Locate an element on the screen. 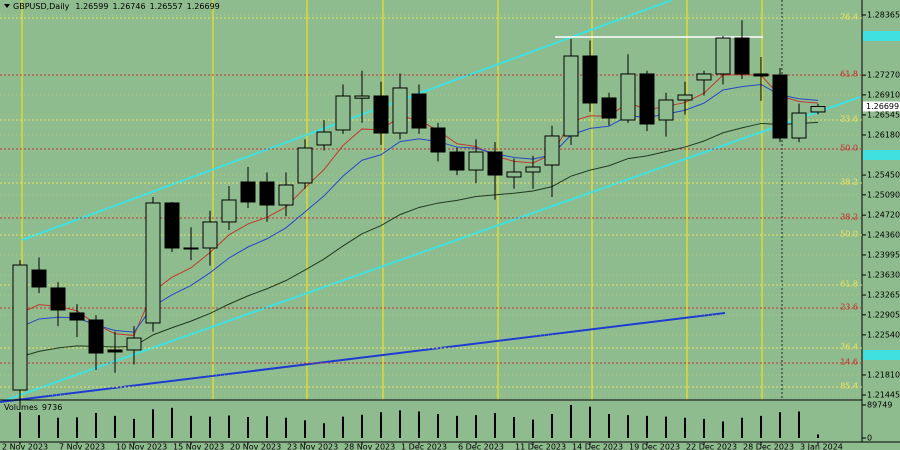 Image resolution: width=900 pixels, height=450 pixels. y-tick-label: 1.24360 is located at coordinates (883, 234).